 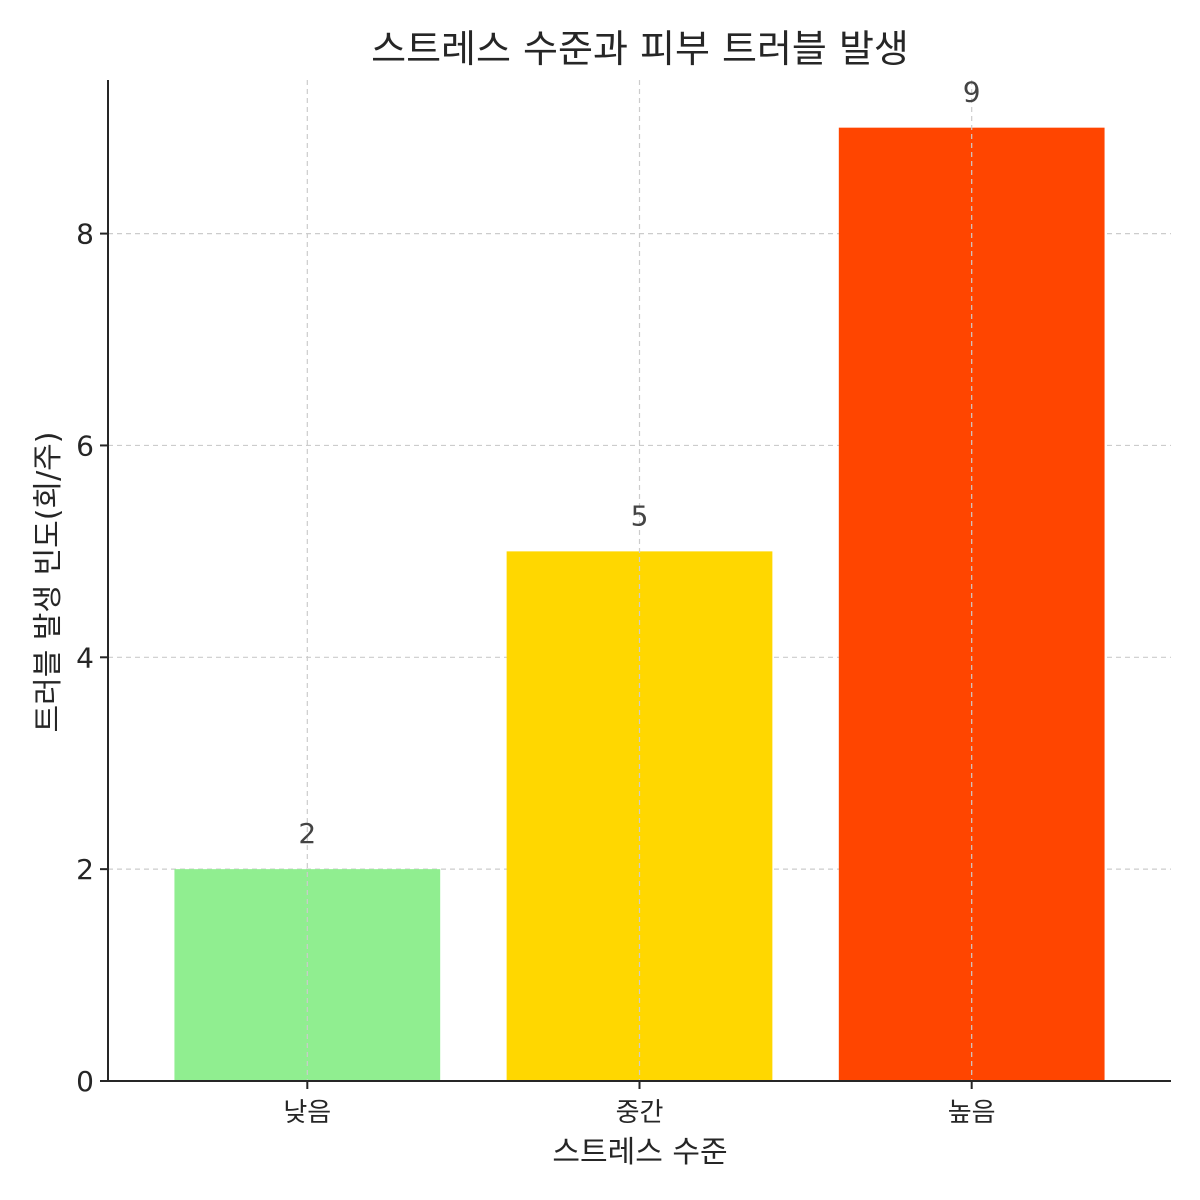 I want to click on y-axis-label: 트러블 발생 빈도(회/주), so click(x=48, y=582).